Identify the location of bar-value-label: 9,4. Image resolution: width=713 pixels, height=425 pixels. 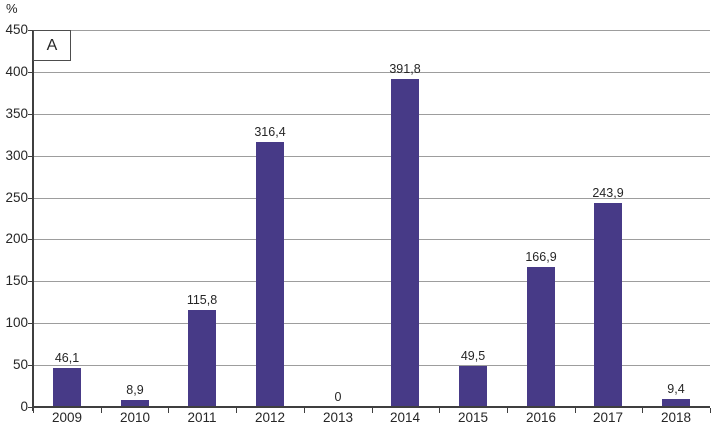
(676, 389).